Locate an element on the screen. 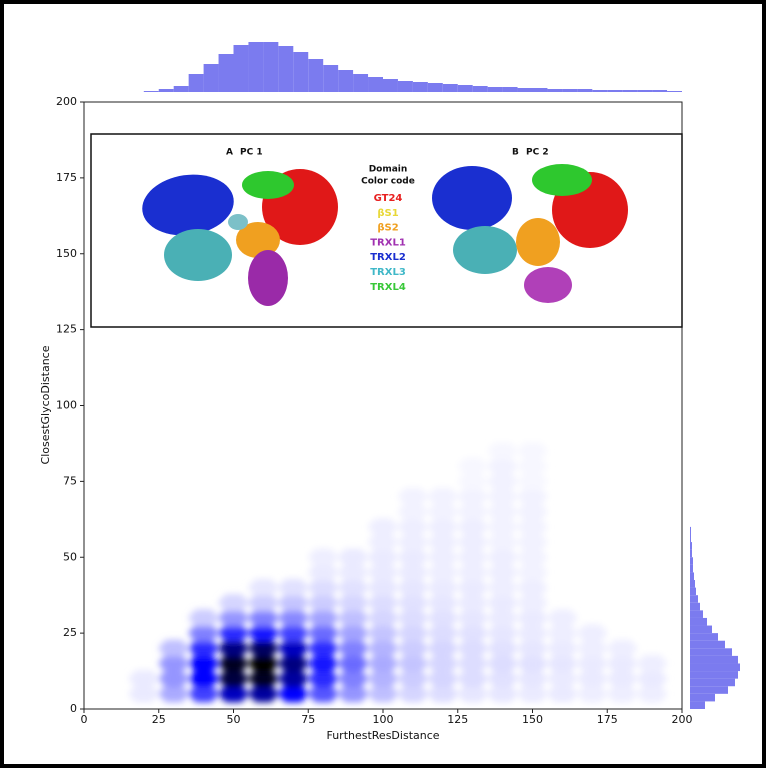 The height and width of the screenshot is (773, 767). x-axis-label: FurthestResDistance is located at coordinates (382, 735).